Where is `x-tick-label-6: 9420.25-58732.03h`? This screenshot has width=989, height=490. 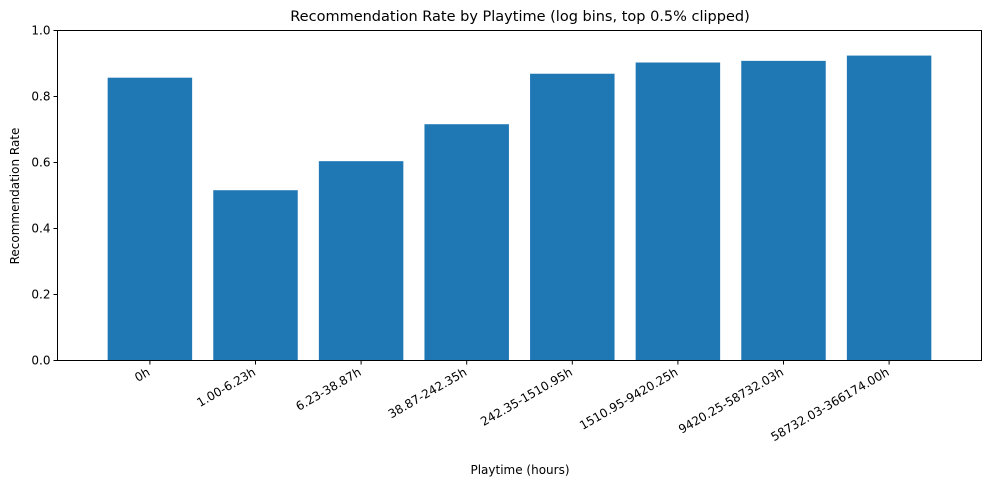
x-tick-label-6: 9420.25-58732.03h is located at coordinates (731, 401).